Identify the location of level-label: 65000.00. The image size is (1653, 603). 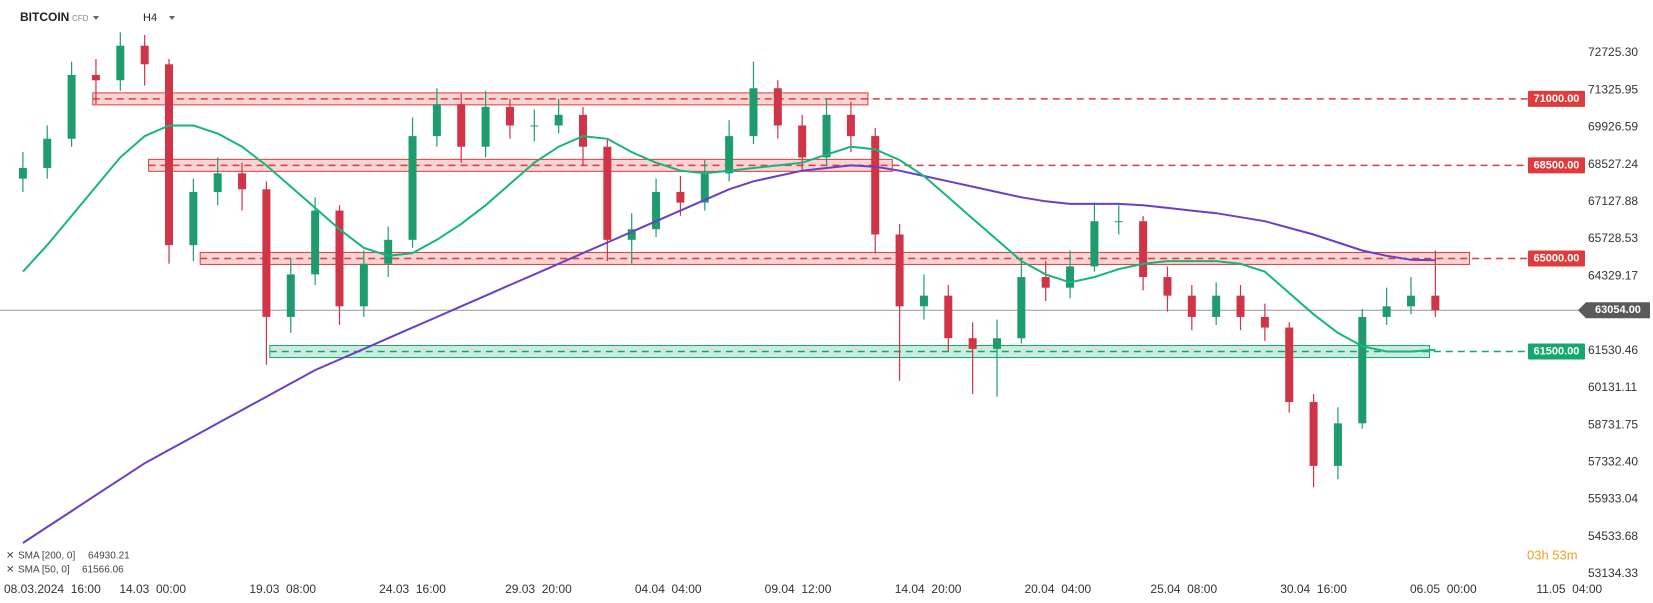
(1557, 258).